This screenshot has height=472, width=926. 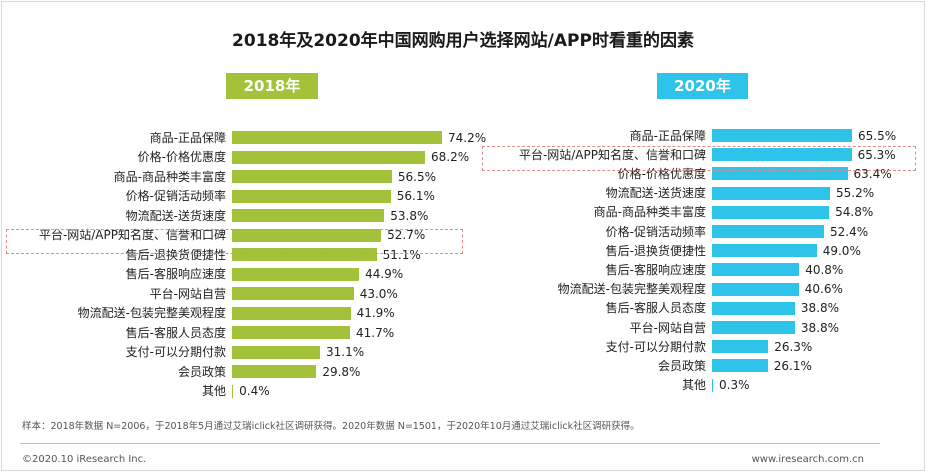 What do you see at coordinates (175, 332) in the screenshot?
I see `category-label-2018: 售后-客服人员态度` at bounding box center [175, 332].